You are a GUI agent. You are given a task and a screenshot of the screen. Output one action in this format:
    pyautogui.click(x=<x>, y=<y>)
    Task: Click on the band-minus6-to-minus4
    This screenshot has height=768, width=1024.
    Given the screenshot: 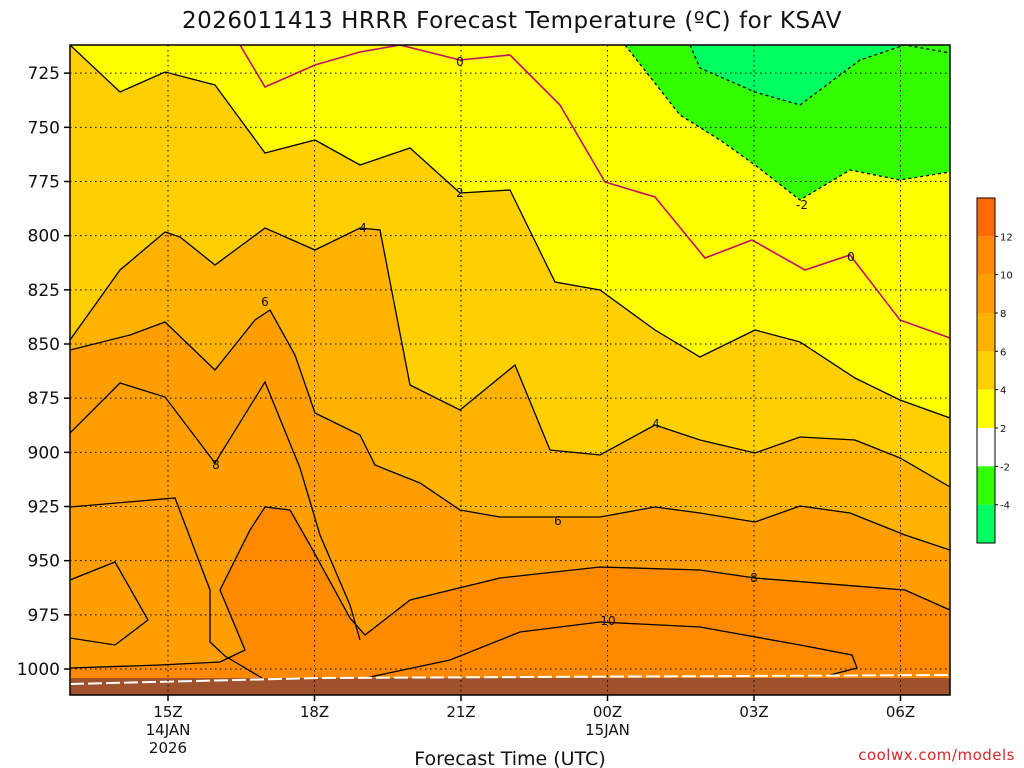 What is the action you would take?
    pyautogui.click(x=820, y=75)
    